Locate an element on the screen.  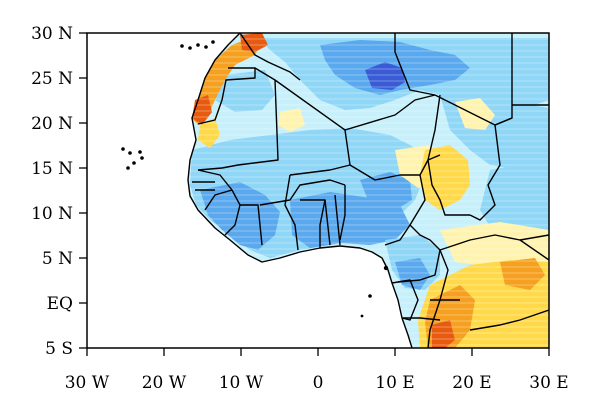
y-tick-label: 15 N is located at coordinates (52, 169).